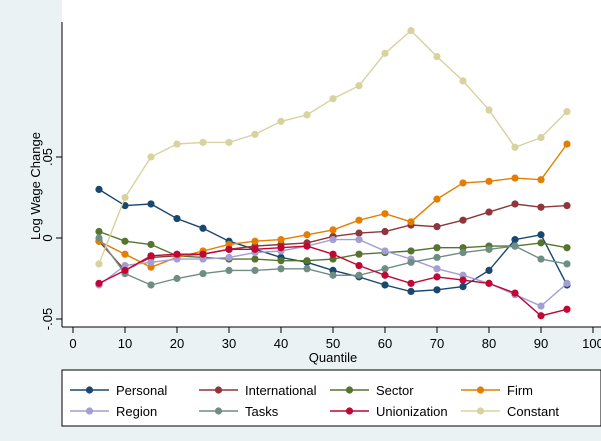 The height and width of the screenshot is (441, 601). What do you see at coordinates (333, 343) in the screenshot?
I see `x-tick-label: 50` at bounding box center [333, 343].